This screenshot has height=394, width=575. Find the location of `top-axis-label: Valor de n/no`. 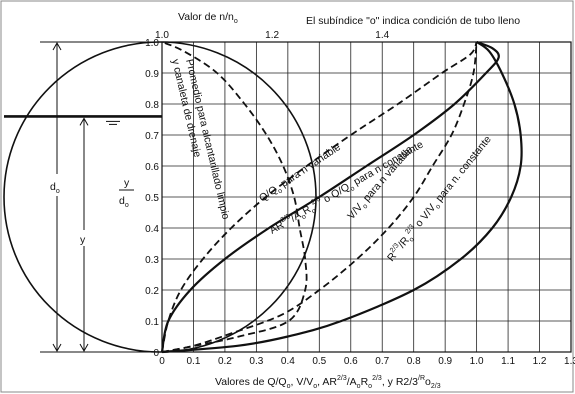

top-axis-label: Valor de n/no is located at coordinates (208, 18).